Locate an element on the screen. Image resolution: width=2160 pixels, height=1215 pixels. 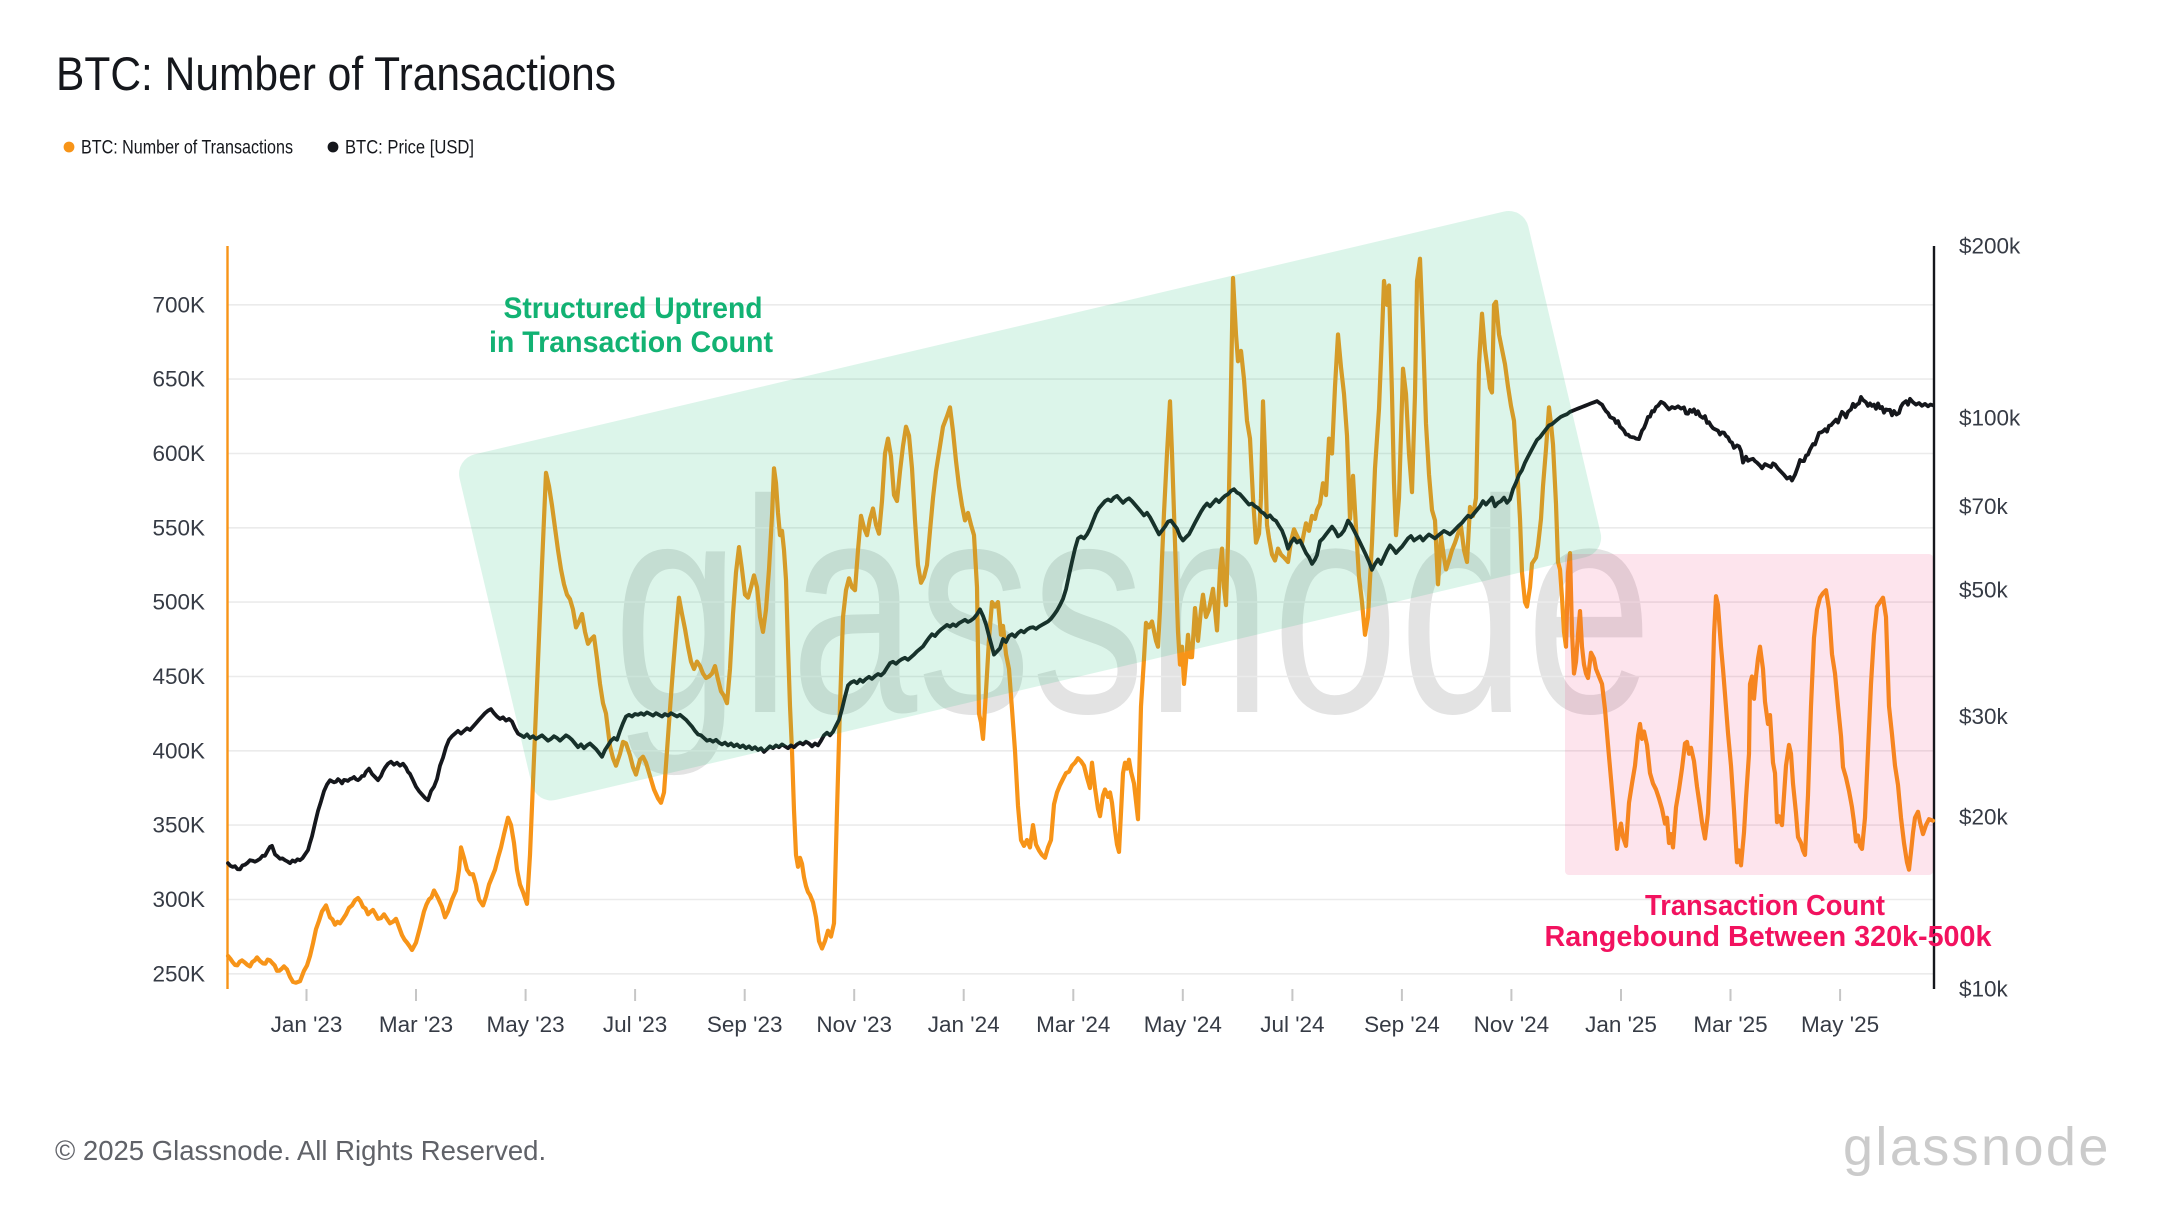
svg-text: Structured Uptrend is located at coordinates (633, 308).